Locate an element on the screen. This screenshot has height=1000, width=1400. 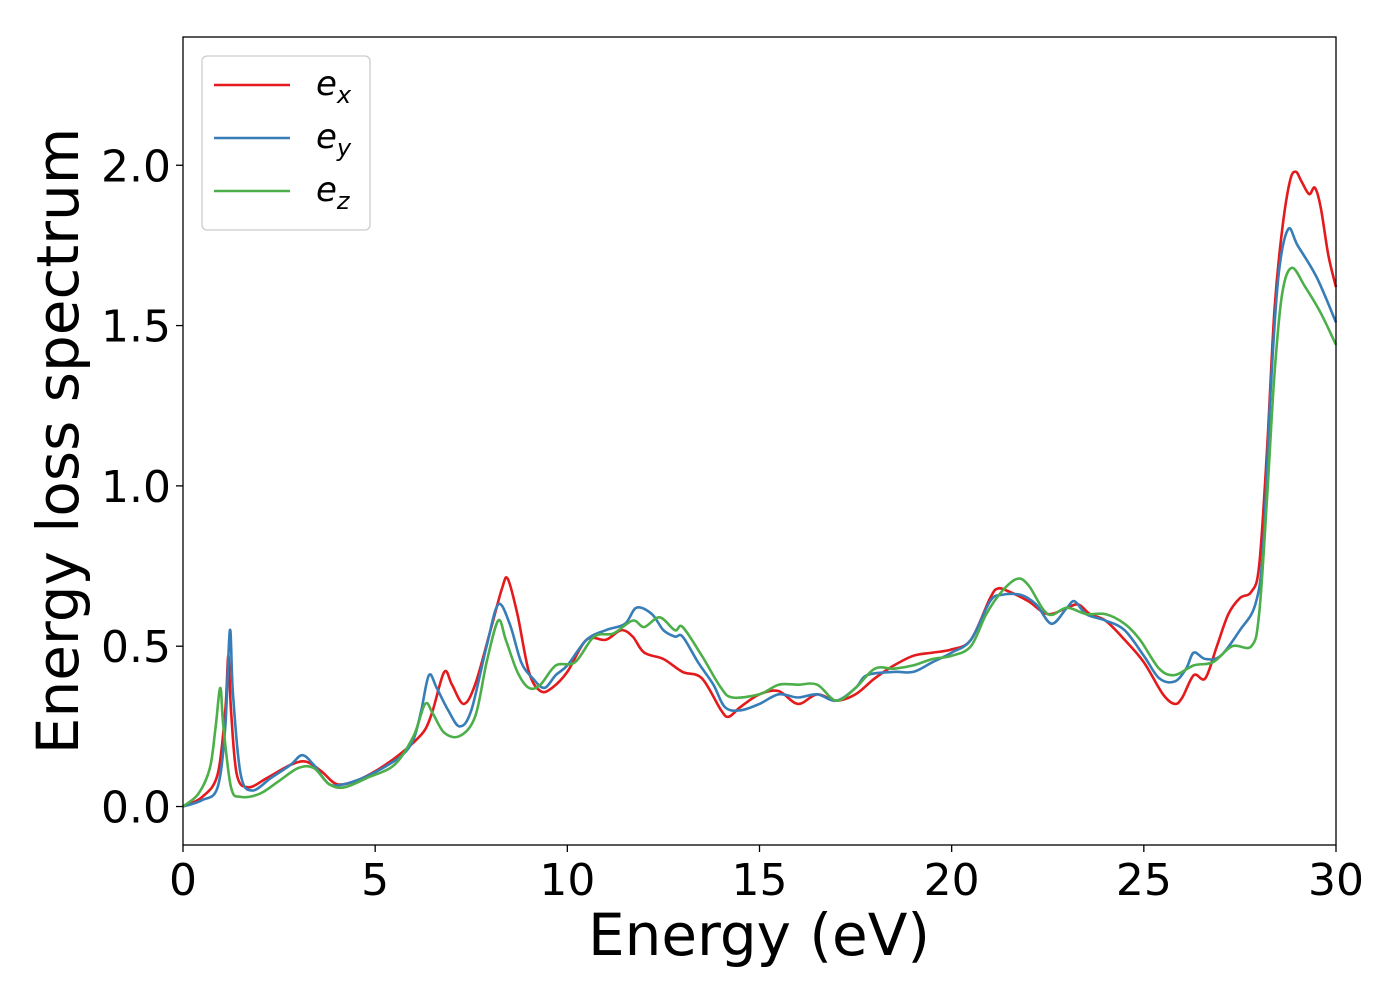
x-tick-label: 30 is located at coordinates (1336, 880).